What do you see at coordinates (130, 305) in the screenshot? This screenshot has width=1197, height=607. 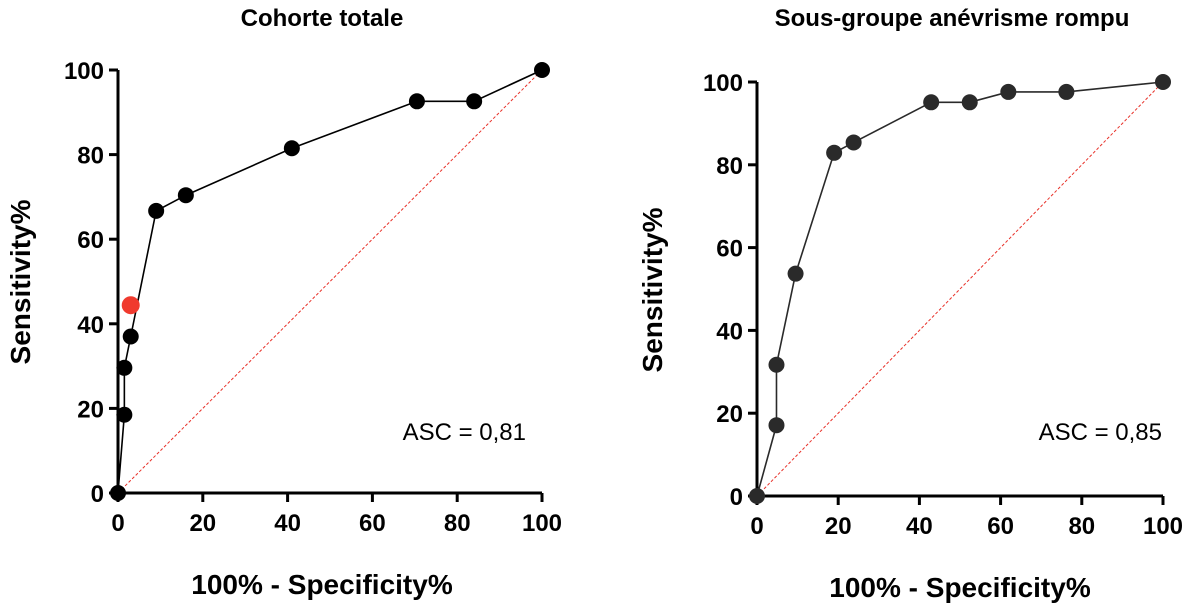 I see `highlighted-data-point` at bounding box center [130, 305].